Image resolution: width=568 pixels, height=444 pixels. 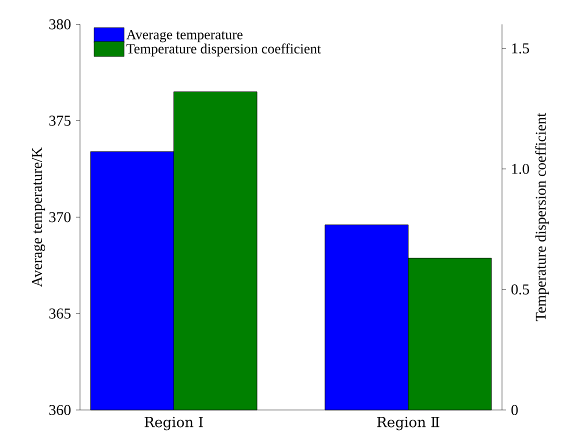 I want to click on y2-tick-label: 0.5, so click(x=520, y=289).